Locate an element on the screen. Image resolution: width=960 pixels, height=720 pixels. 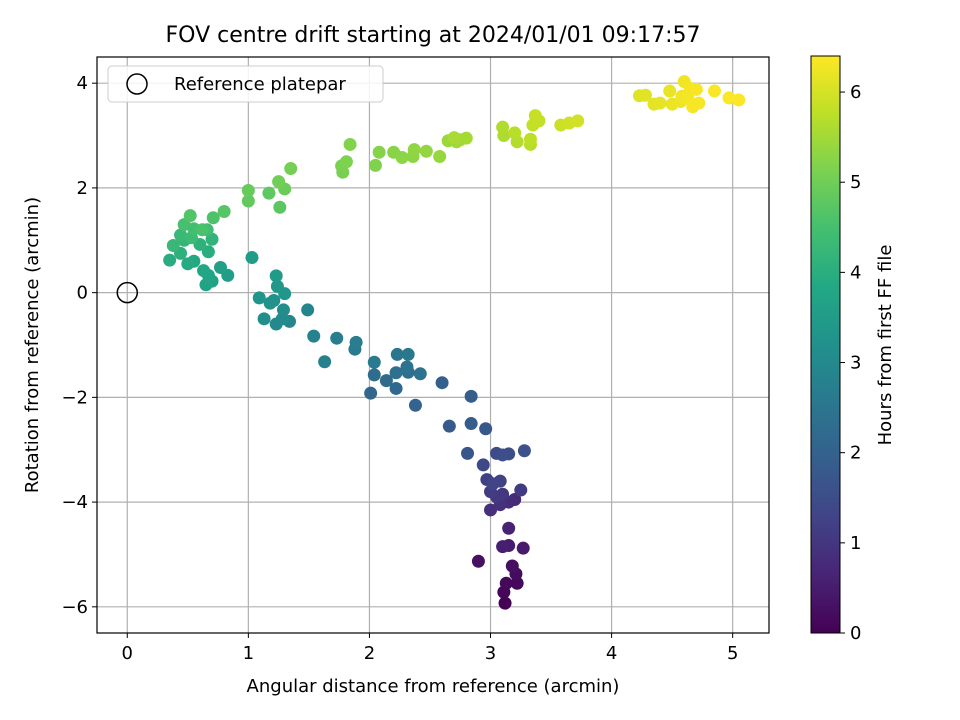
y-tick-label: −2 is located at coordinates (74, 397).